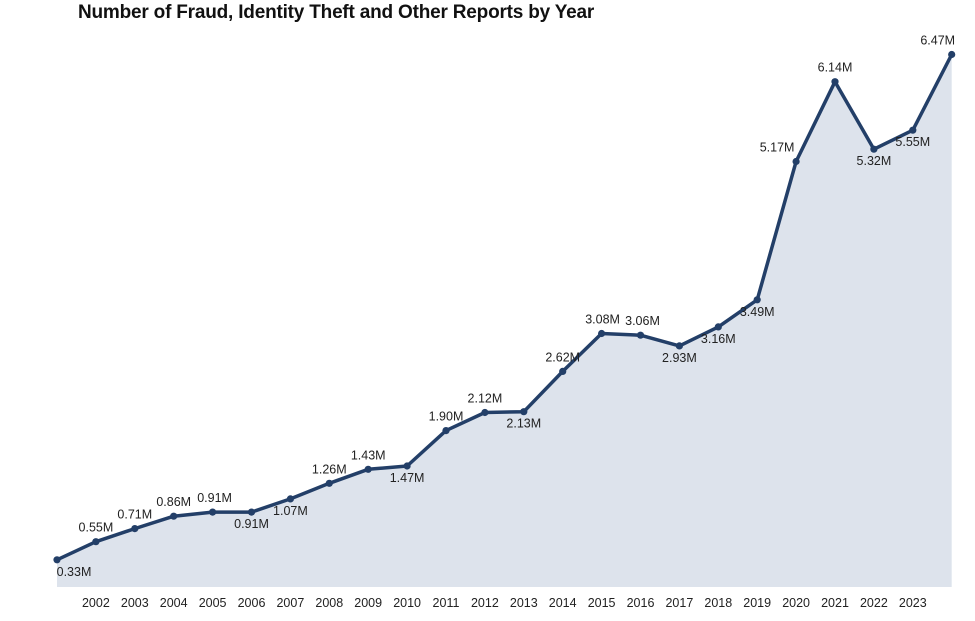 Image resolution: width=975 pixels, height=621 pixels. Describe the element at coordinates (135, 603) in the screenshot. I see `x-tick-label-2003: 2003` at that location.